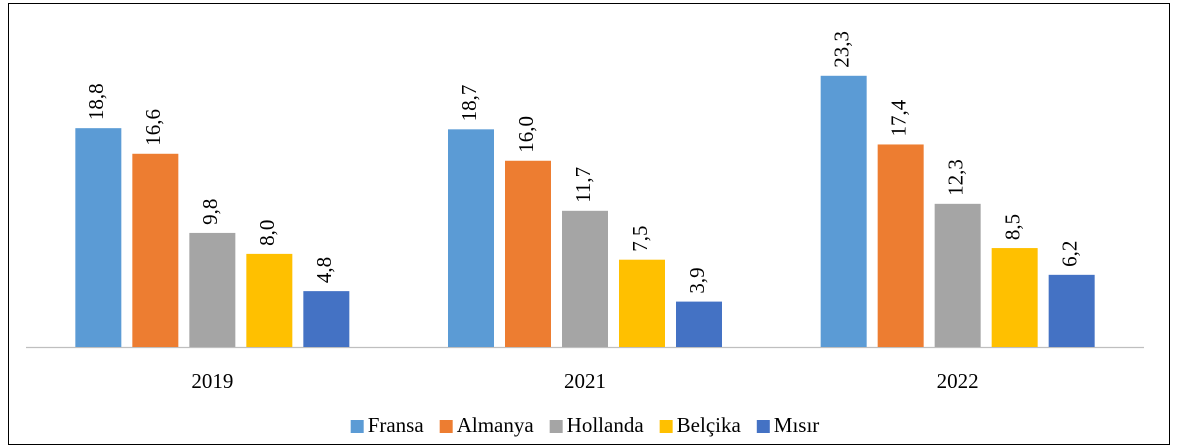 The height and width of the screenshot is (448, 1177). What do you see at coordinates (955, 177) in the screenshot?
I see `data-label: 12,3` at bounding box center [955, 177].